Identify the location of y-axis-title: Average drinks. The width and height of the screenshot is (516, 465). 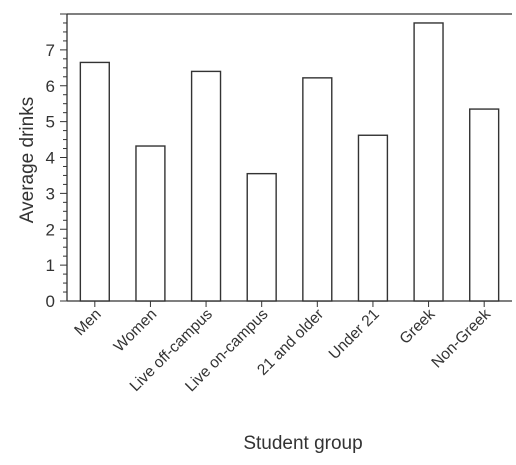
(27, 160).